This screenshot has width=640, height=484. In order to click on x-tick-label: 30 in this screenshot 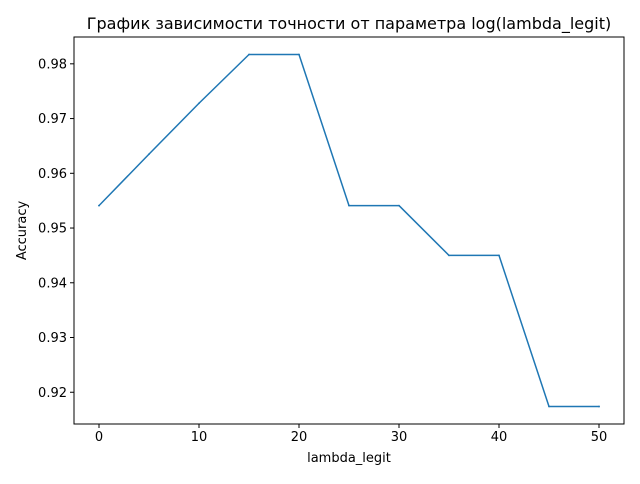, I will do `click(399, 437)`.